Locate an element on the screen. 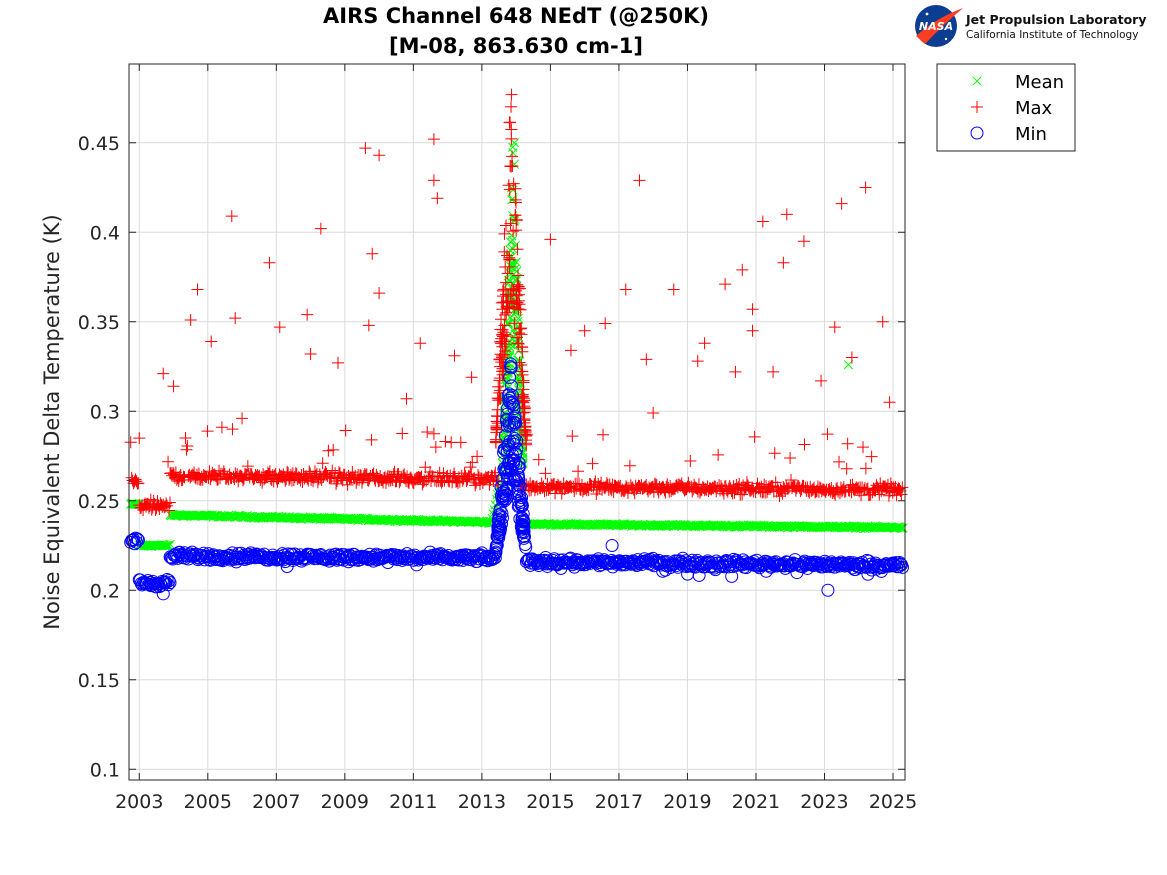 This screenshot has width=1167, height=875. legend: Mean Max Min is located at coordinates (1006, 107).